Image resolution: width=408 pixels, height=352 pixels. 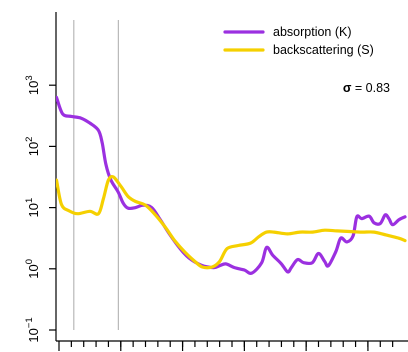 I want to click on legend: absorption (K) backscattering (S), so click(x=298, y=41).